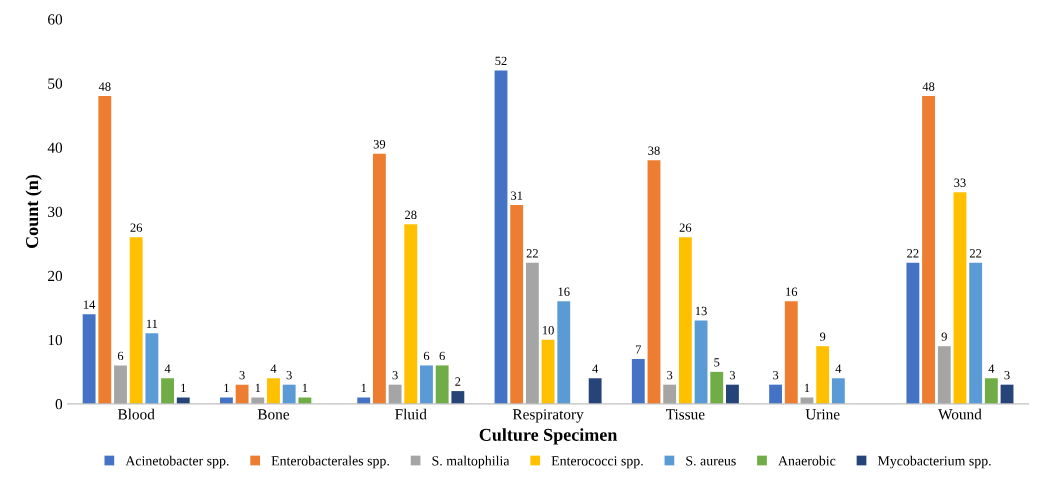  Describe the element at coordinates (934, 462) in the screenshot. I see `legend-label: Mycobacterium spp.` at that location.